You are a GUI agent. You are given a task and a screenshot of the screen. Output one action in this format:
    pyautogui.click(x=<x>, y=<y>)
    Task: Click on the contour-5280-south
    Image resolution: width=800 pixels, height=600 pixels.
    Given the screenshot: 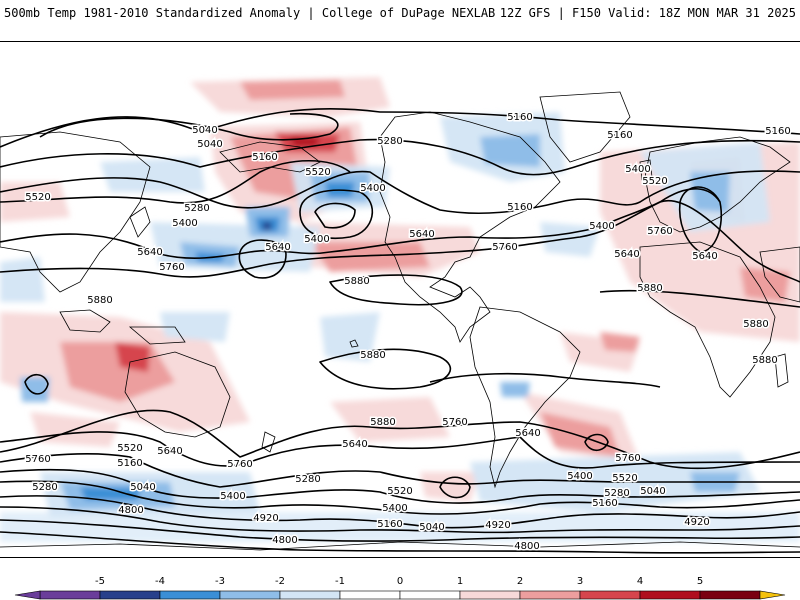 What is the action you would take?
    pyautogui.click(x=400, y=497)
    